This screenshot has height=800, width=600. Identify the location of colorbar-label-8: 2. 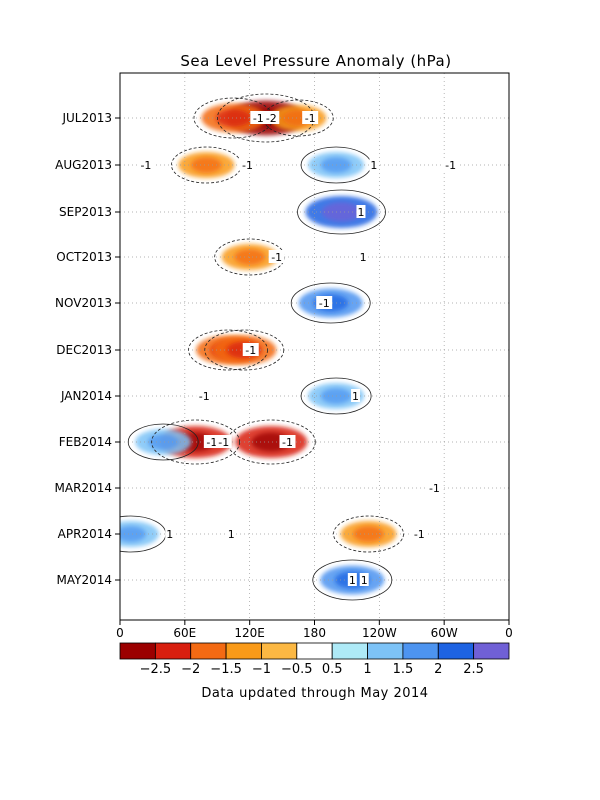
(438, 669).